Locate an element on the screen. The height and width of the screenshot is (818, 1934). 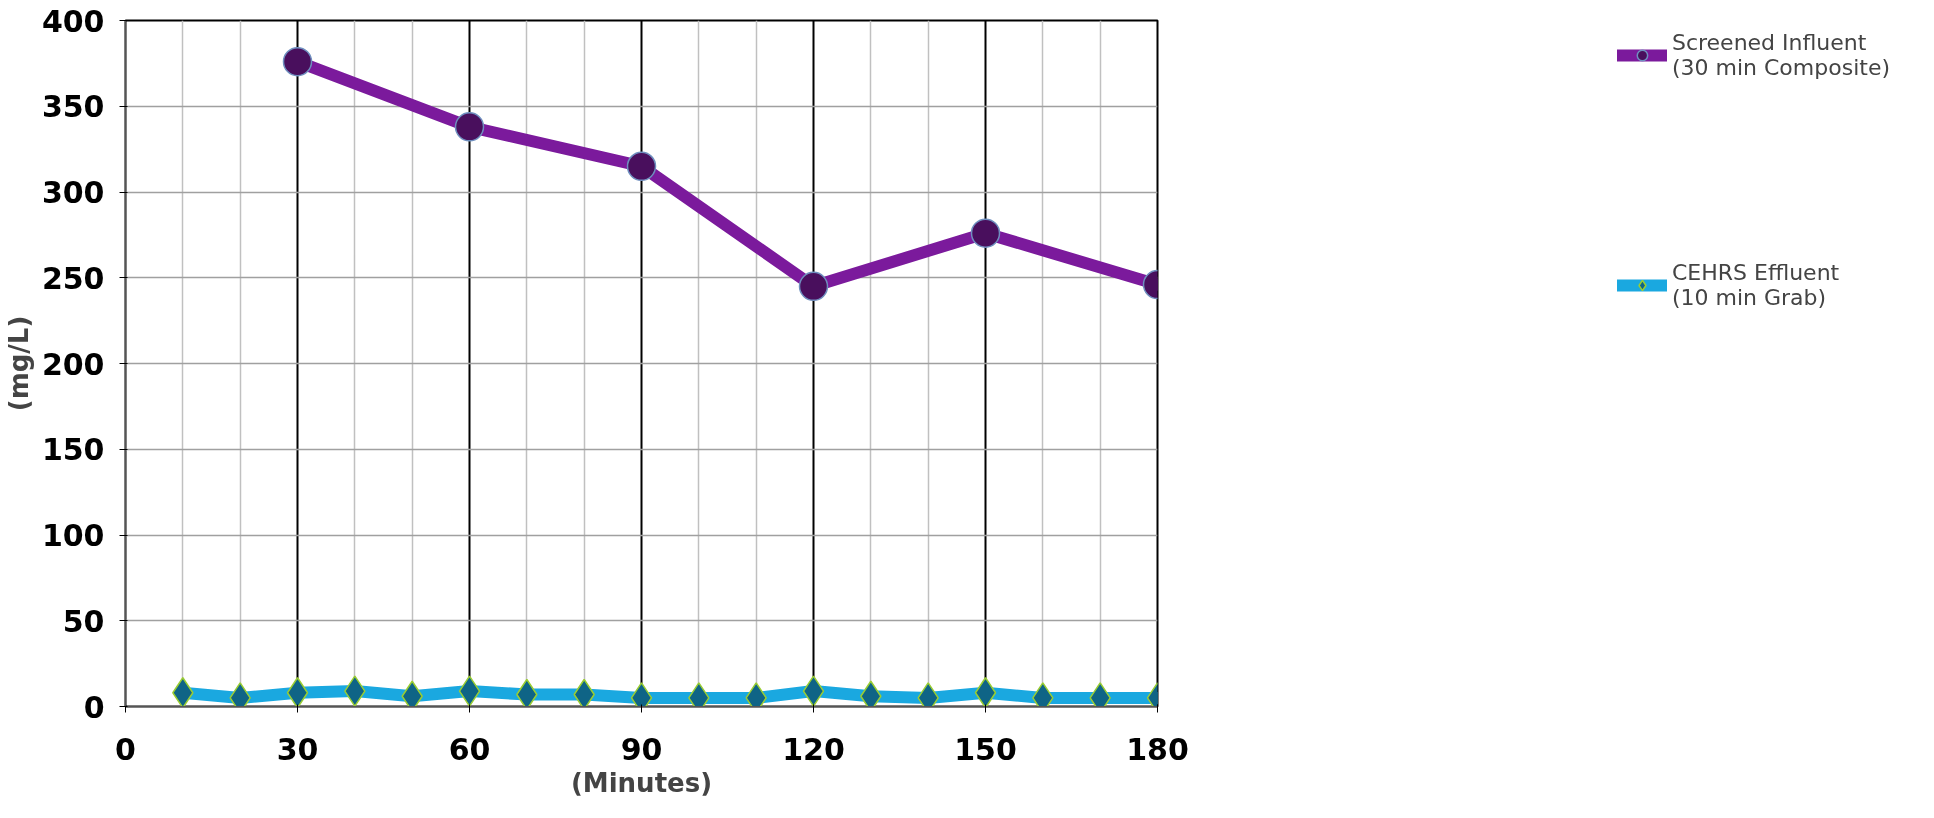
x-tick-label: 0 is located at coordinates (125, 749).